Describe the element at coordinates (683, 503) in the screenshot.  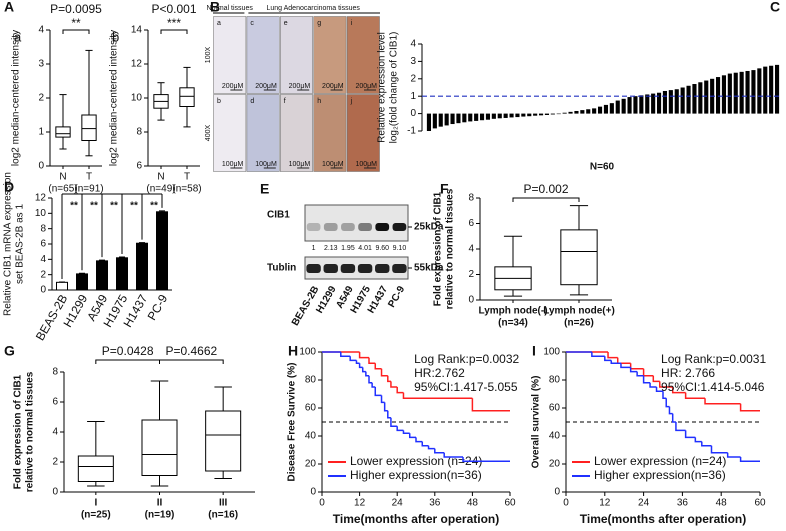
I see `x-tick-label: 36` at that location.